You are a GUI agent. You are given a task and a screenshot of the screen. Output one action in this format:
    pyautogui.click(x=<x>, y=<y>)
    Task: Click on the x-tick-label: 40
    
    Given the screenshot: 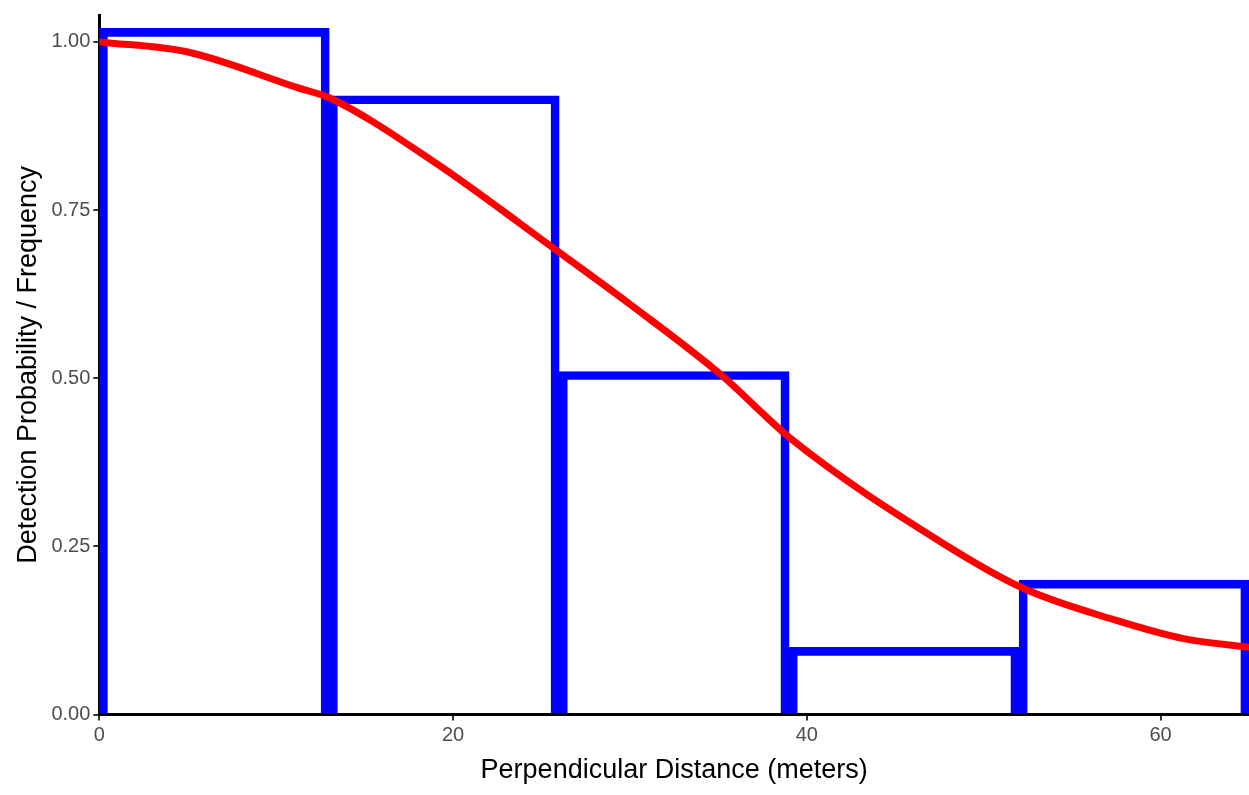 What is the action you would take?
    pyautogui.click(x=806, y=734)
    